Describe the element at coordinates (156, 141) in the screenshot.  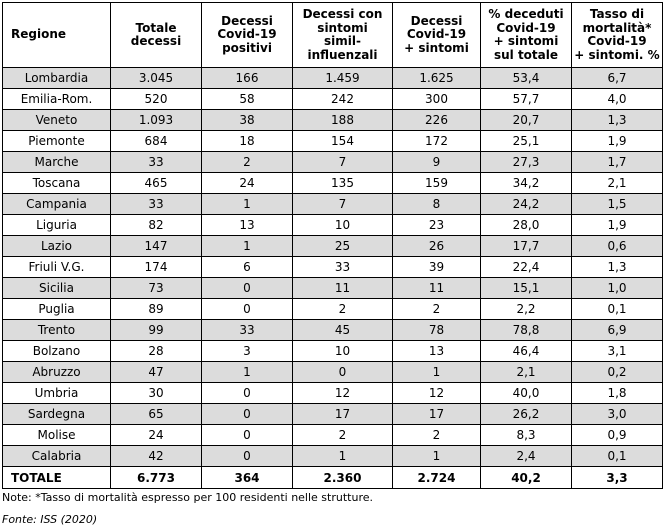
I see `value-cell: 684` at that location.